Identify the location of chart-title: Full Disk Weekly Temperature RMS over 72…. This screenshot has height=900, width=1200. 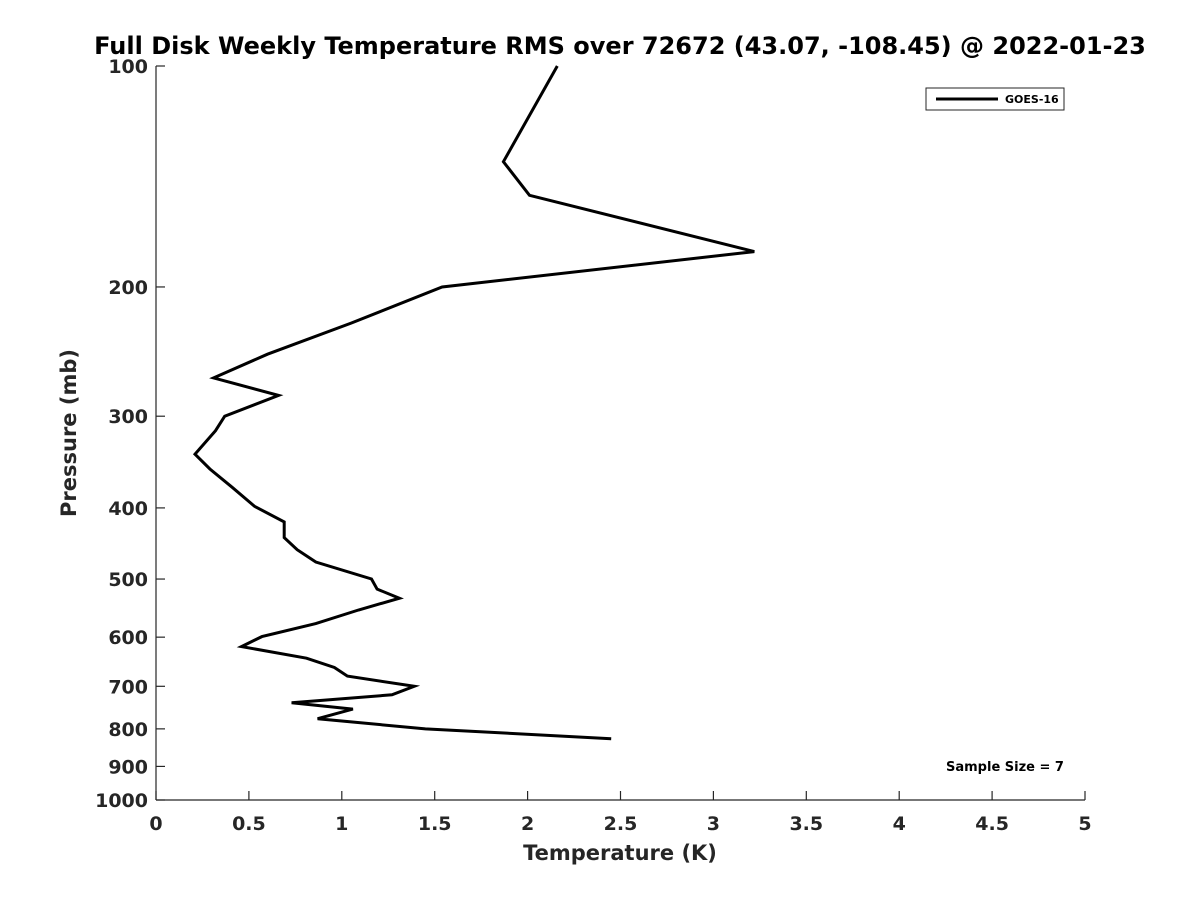
(620, 46).